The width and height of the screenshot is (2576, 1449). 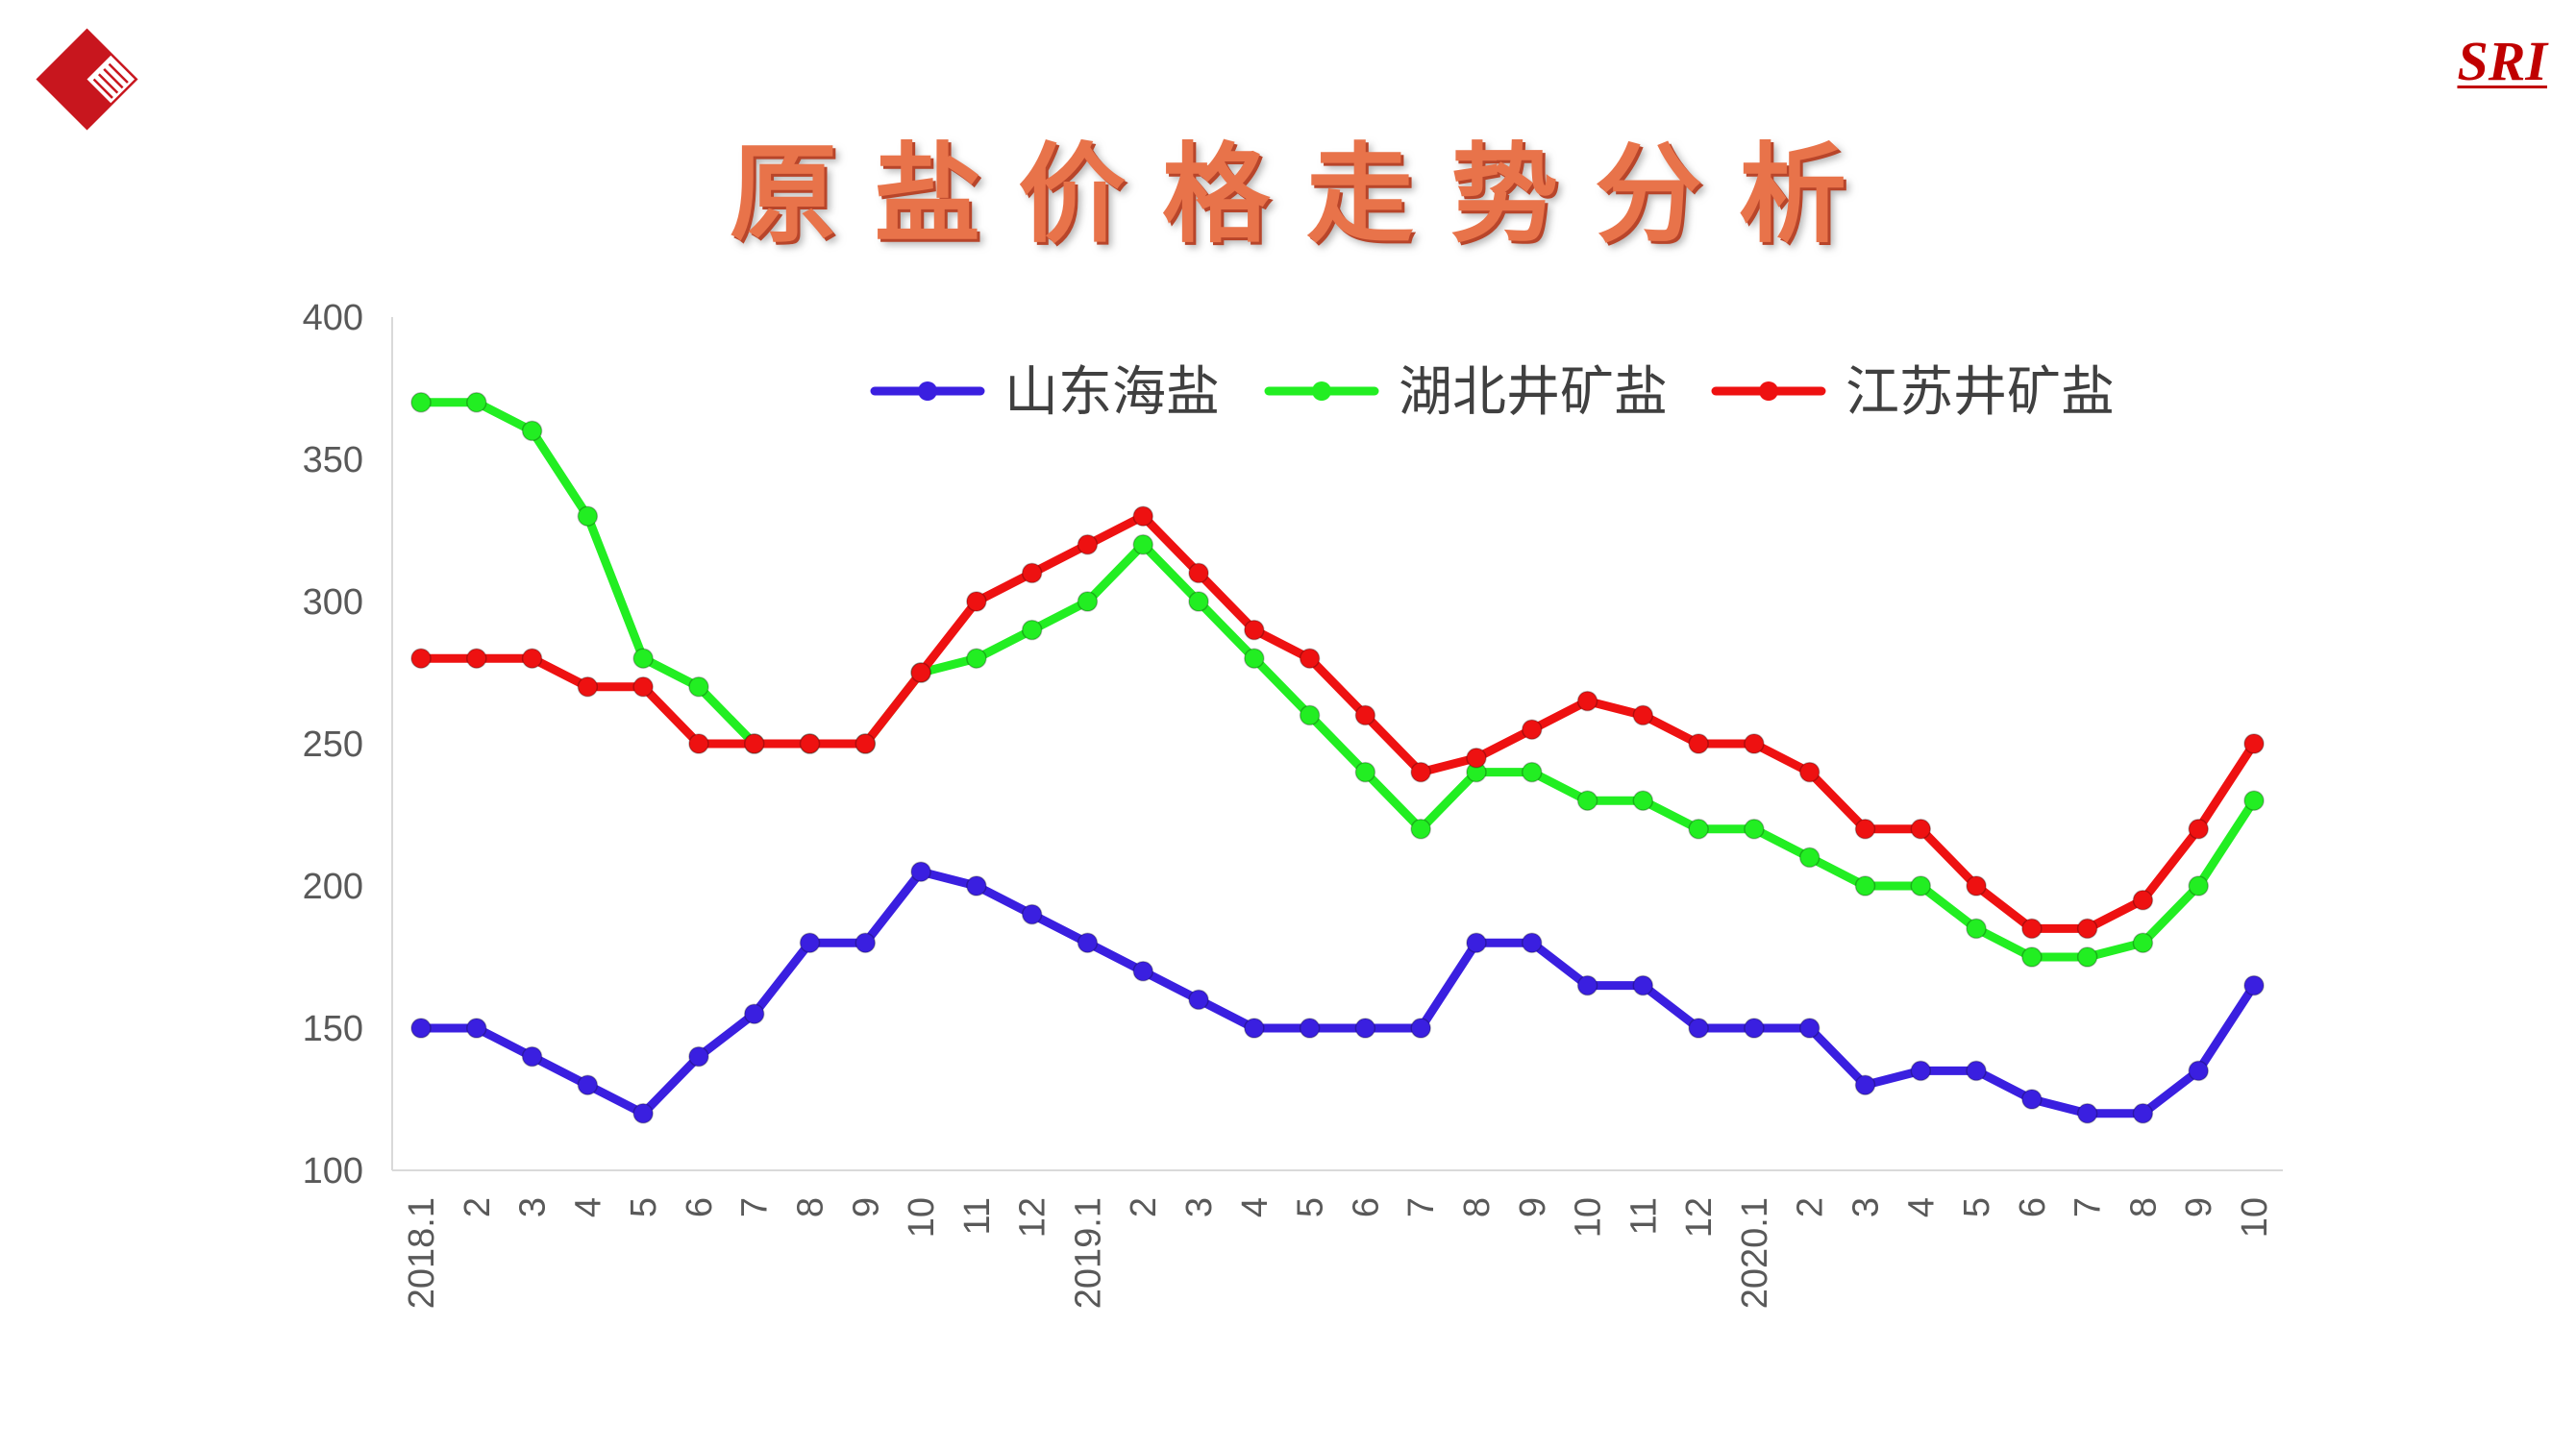 What do you see at coordinates (1307, 195) in the screenshot?
I see `page-title: 原盐价格走势分析` at bounding box center [1307, 195].